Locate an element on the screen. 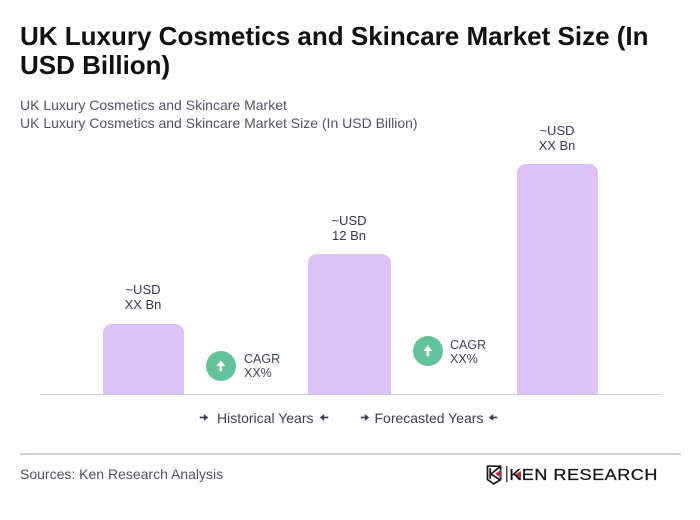 Image resolution: width=700 pixels, height=520 pixels. svg-text: KEN RESEARCH is located at coordinates (583, 474).